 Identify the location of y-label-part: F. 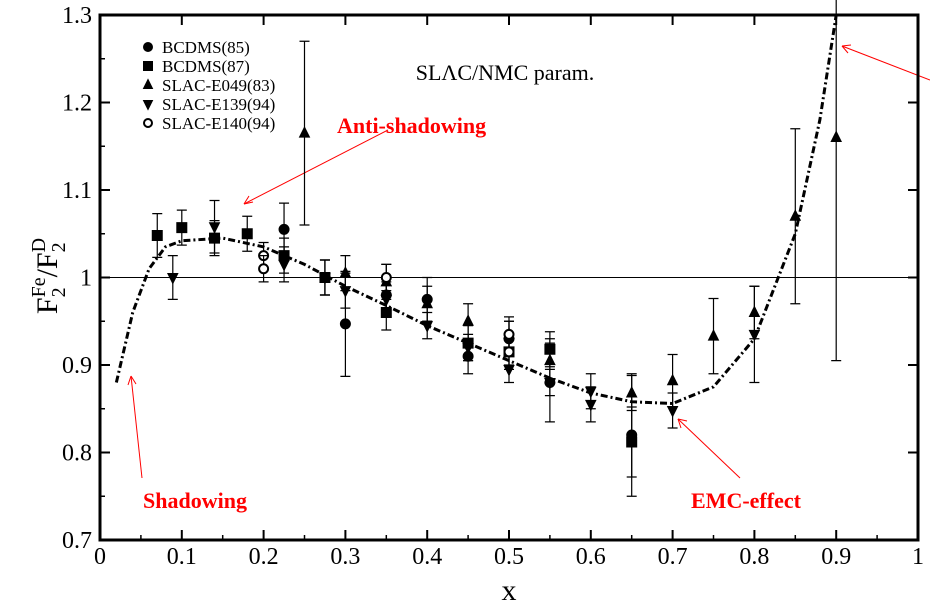
(47, 305).